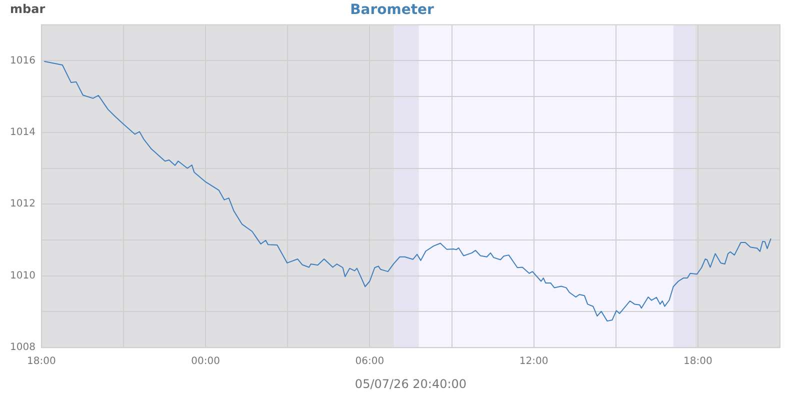 This screenshot has height=400, width=800. What do you see at coordinates (23, 60) in the screenshot?
I see `y-tick-label: 1016` at bounding box center [23, 60].